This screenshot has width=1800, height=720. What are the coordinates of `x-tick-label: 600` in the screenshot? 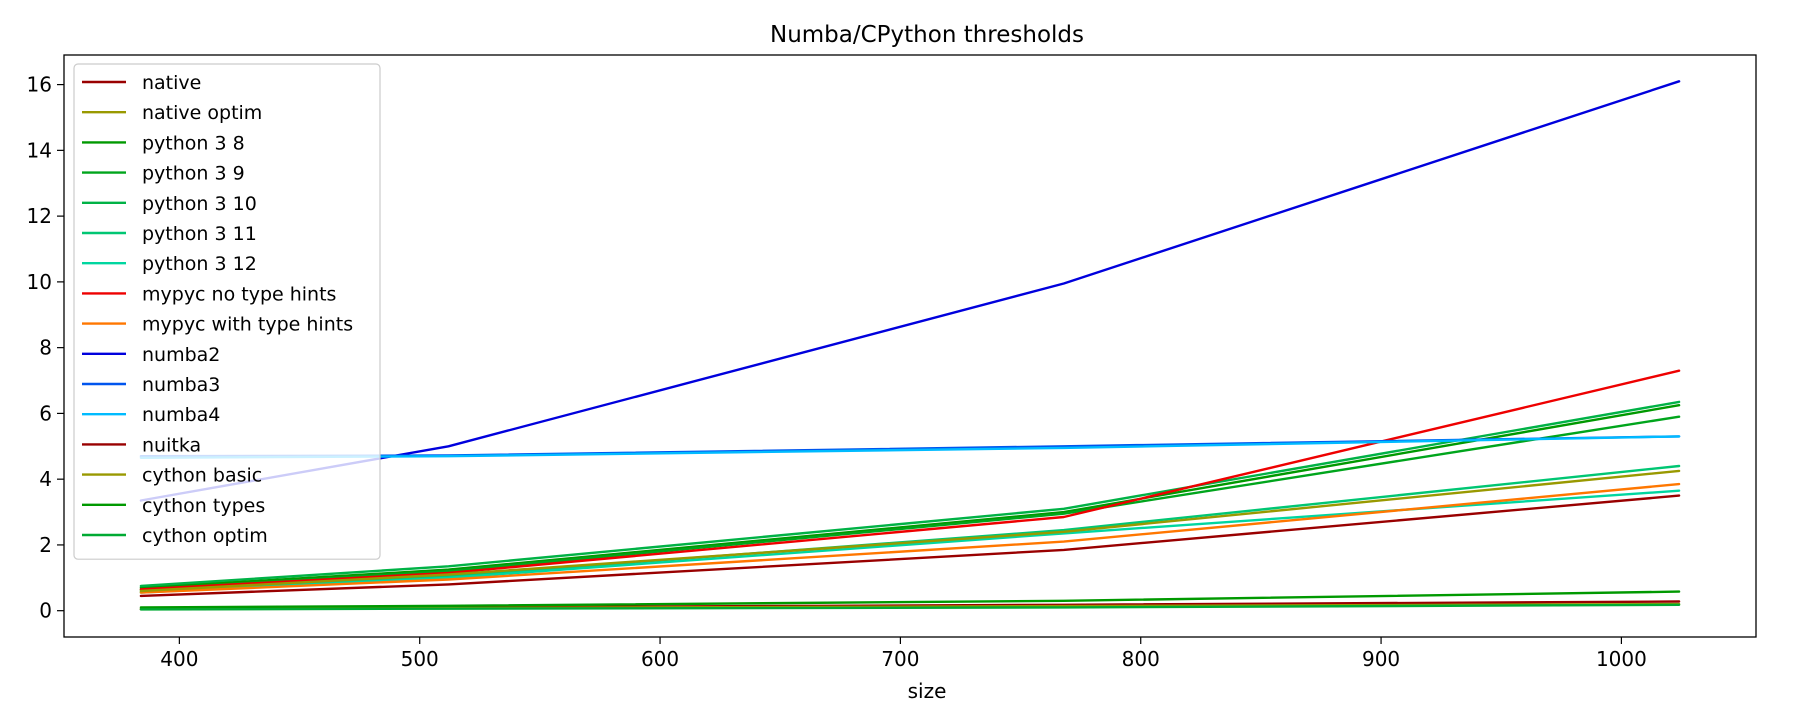 It's located at (660, 659).